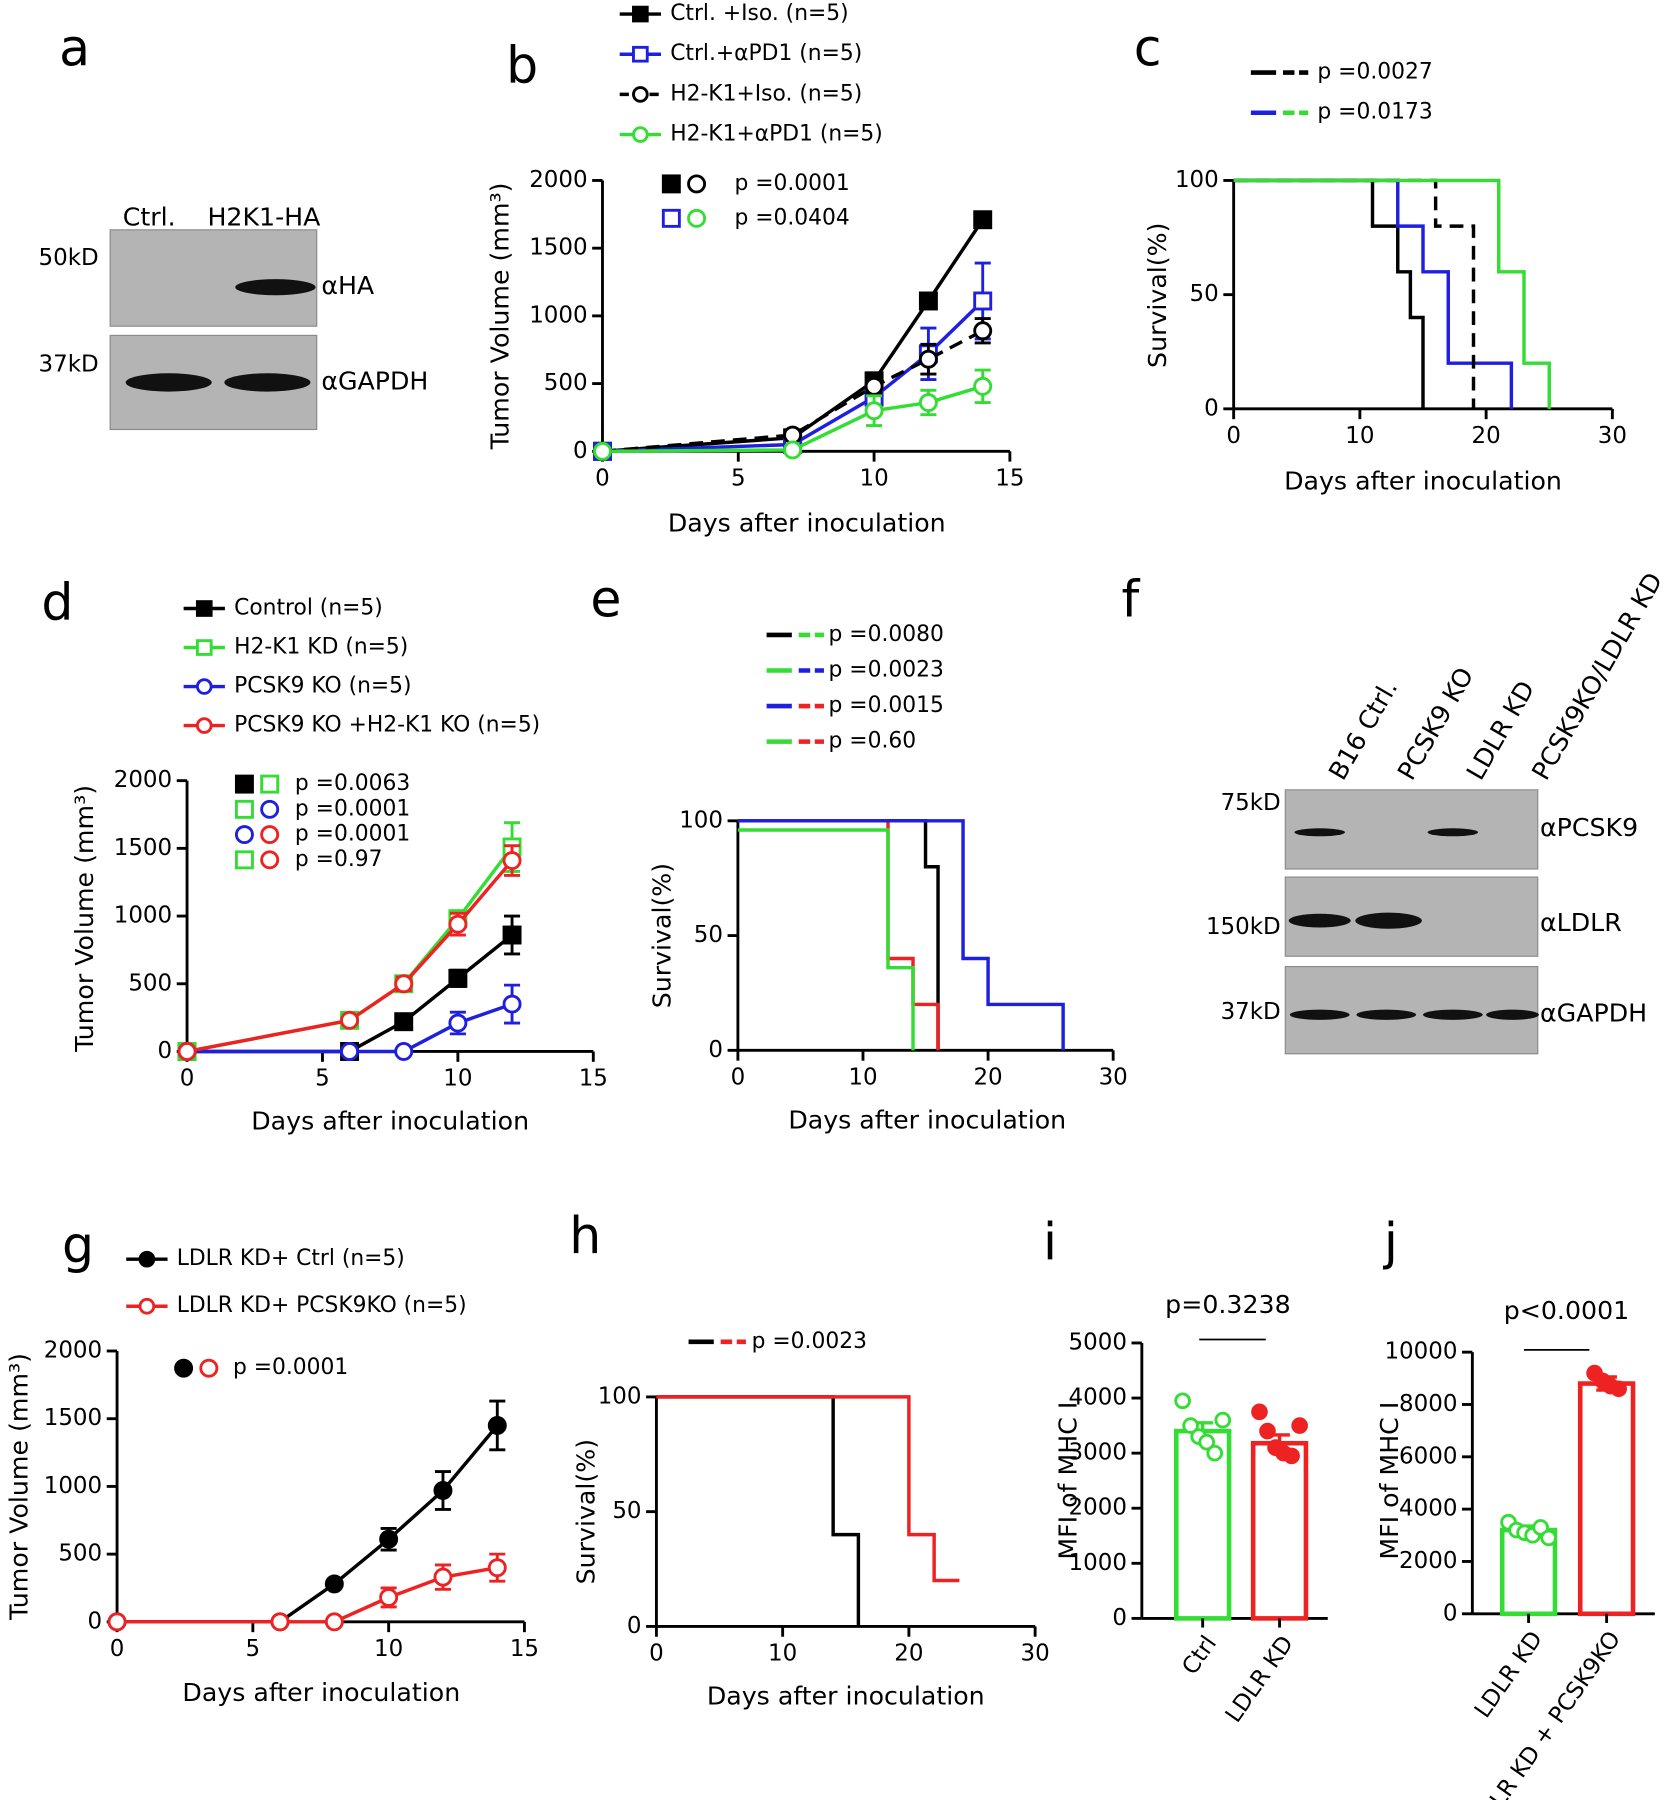 The image size is (1664, 1800). Describe the element at coordinates (348, 285) in the screenshot. I see `antibody-label: αHA` at that location.